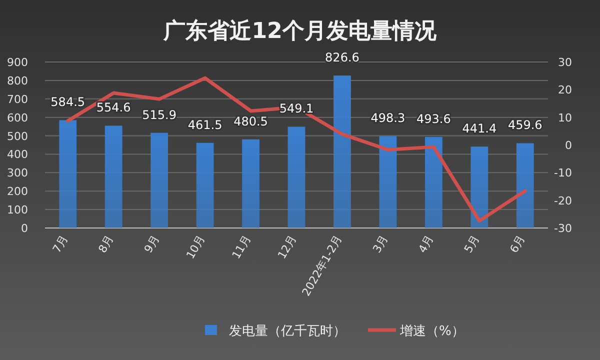 The image size is (600, 360). Describe the element at coordinates (426, 244) in the screenshot. I see `x-tick-label: 4月` at that location.